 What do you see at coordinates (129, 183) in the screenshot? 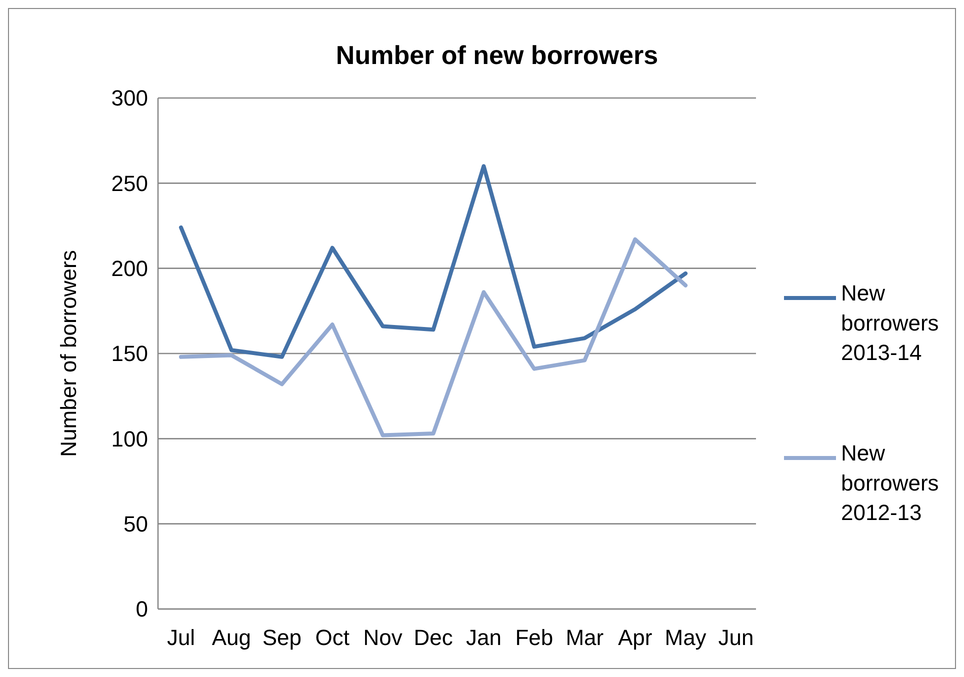
I see `y-tick-label: 250` at bounding box center [129, 183].